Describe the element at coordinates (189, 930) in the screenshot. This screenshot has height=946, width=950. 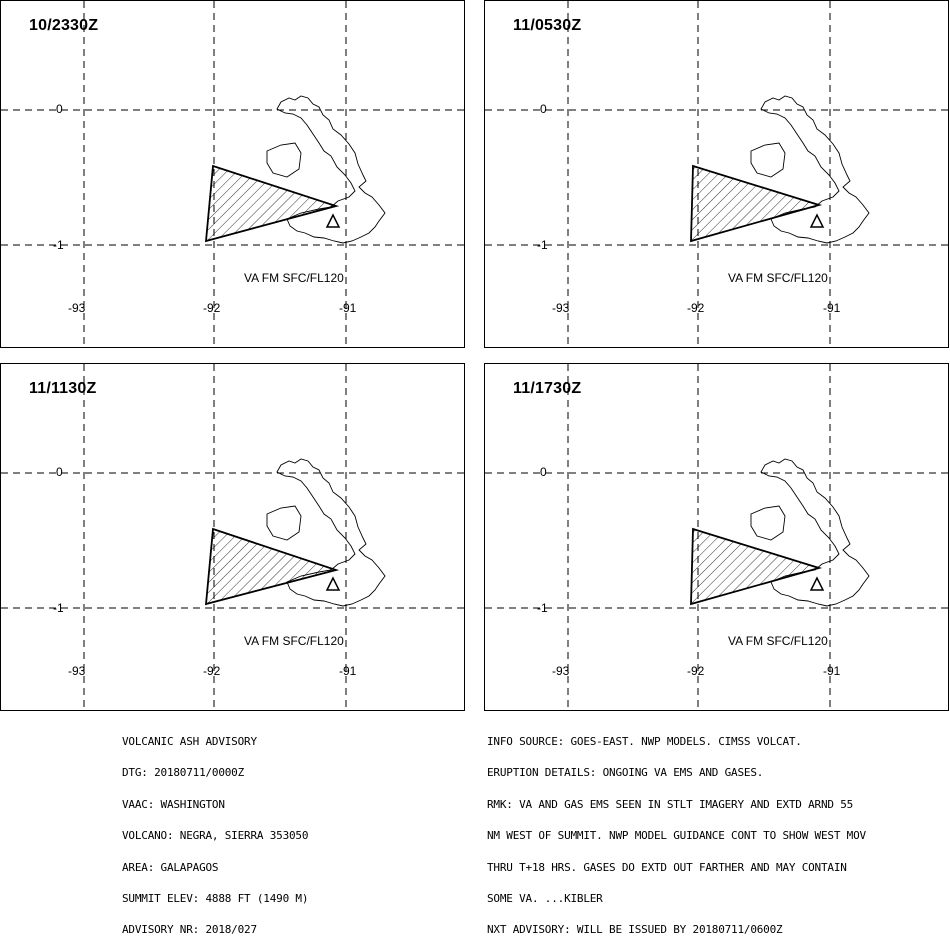
I see `advisory-line: ADVISORY NR: 2018/027` at that location.